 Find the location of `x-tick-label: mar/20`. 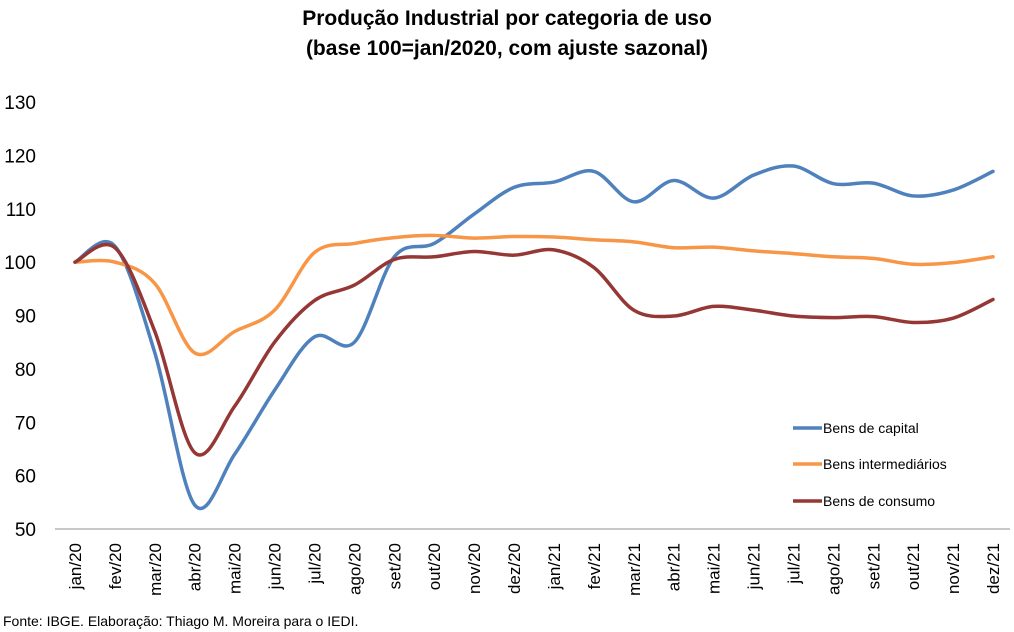

x-tick-label: mar/20 is located at coordinates (155, 569).